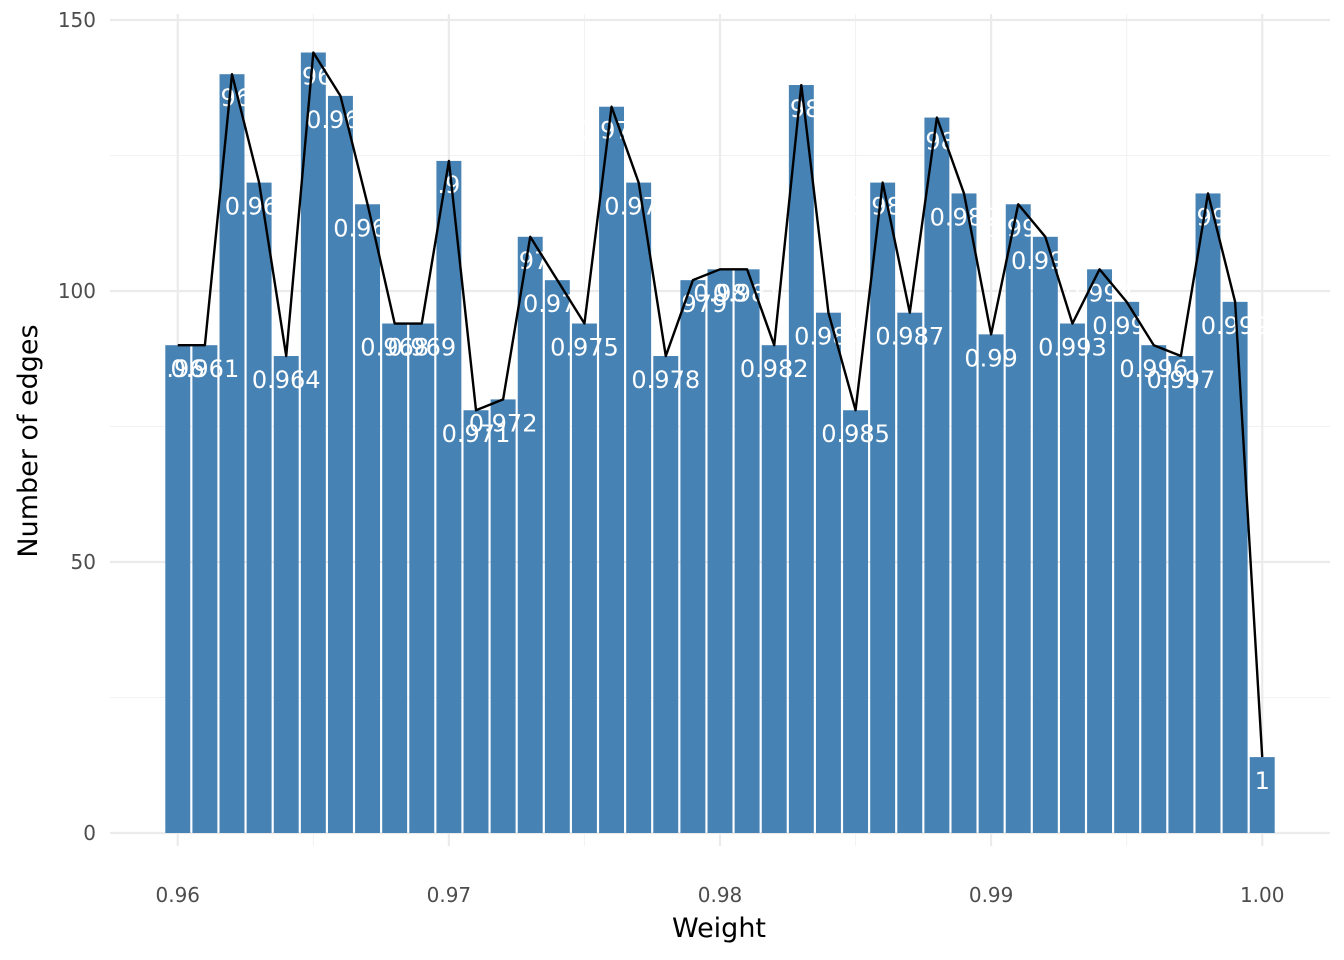 Image resolution: width=1344 pixels, height=960 pixels. Describe the element at coordinates (367, 228) in the screenshot. I see `bar-value-label: 0.967` at that location.